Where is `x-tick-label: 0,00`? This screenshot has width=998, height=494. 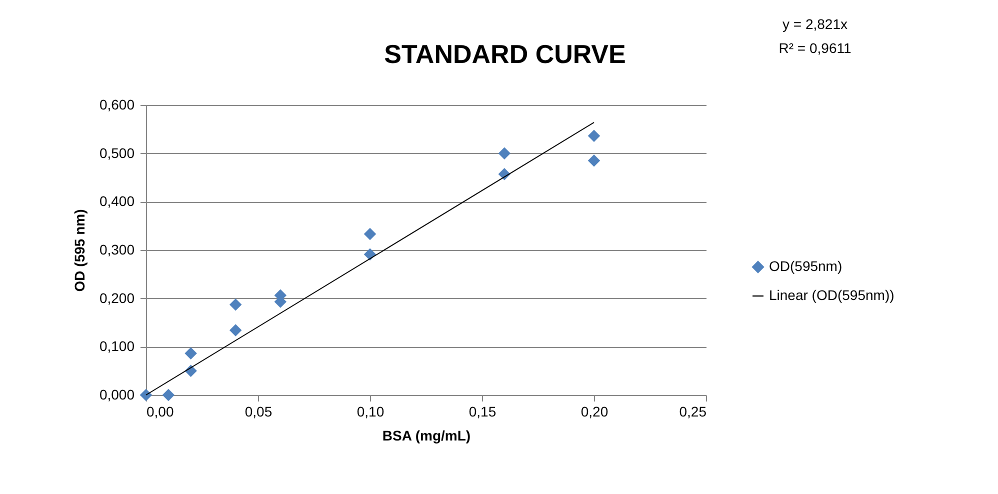
x-tick-label: 0,00 is located at coordinates (160, 412).